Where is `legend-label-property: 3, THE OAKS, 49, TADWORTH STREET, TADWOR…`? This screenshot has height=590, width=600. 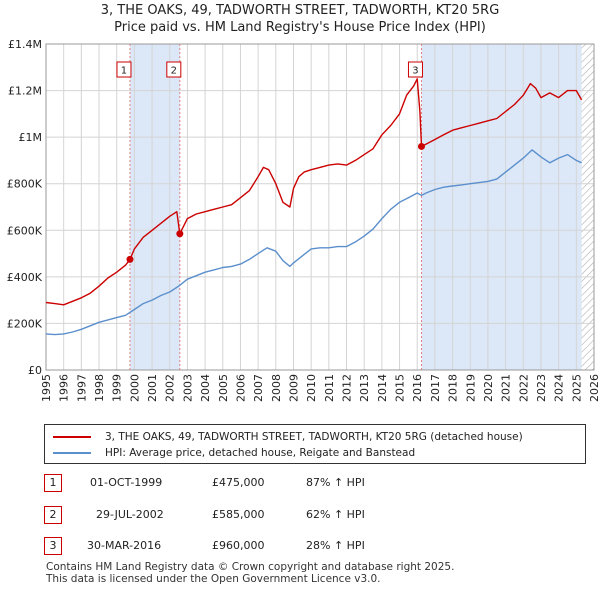
legend-label-property: 3, THE OAKS, 49, TADWORTH STREET, TADWOR… is located at coordinates (314, 437).